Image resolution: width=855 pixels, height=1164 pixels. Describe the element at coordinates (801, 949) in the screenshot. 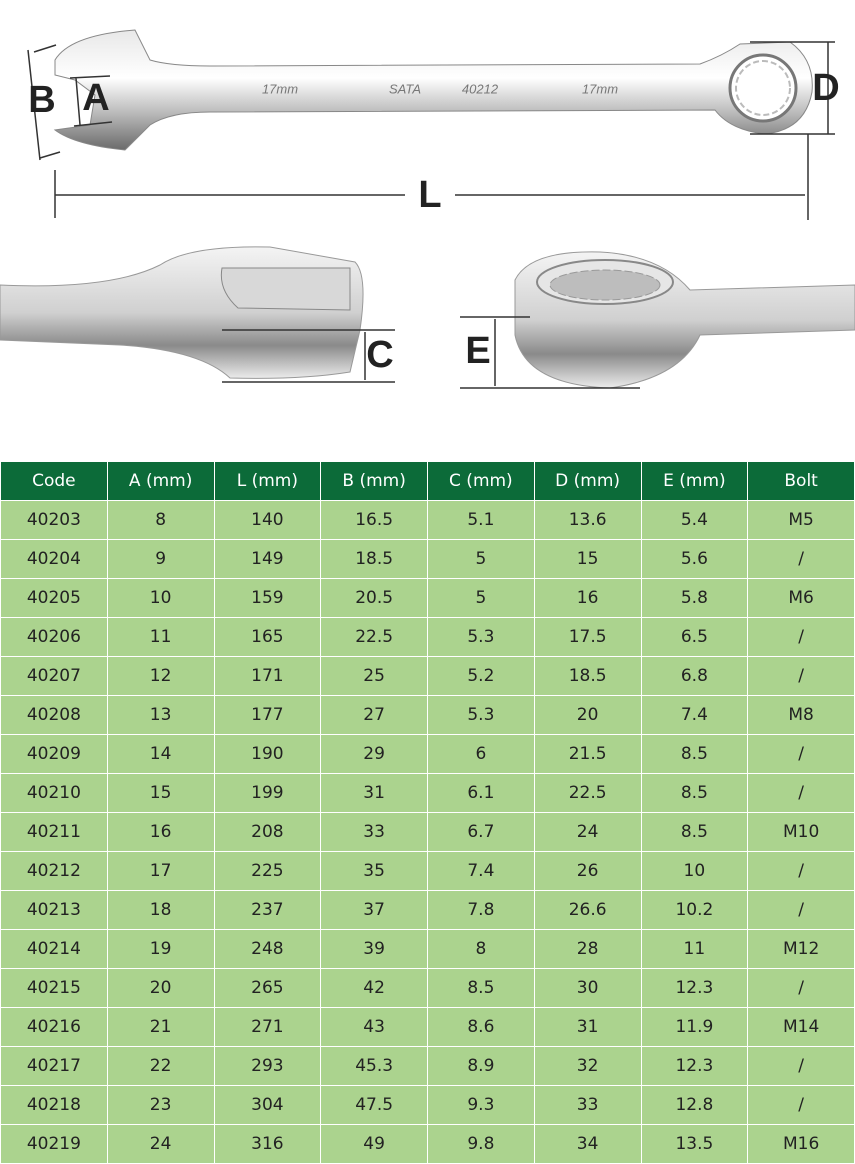

I see `table-cell: M12` at that location.